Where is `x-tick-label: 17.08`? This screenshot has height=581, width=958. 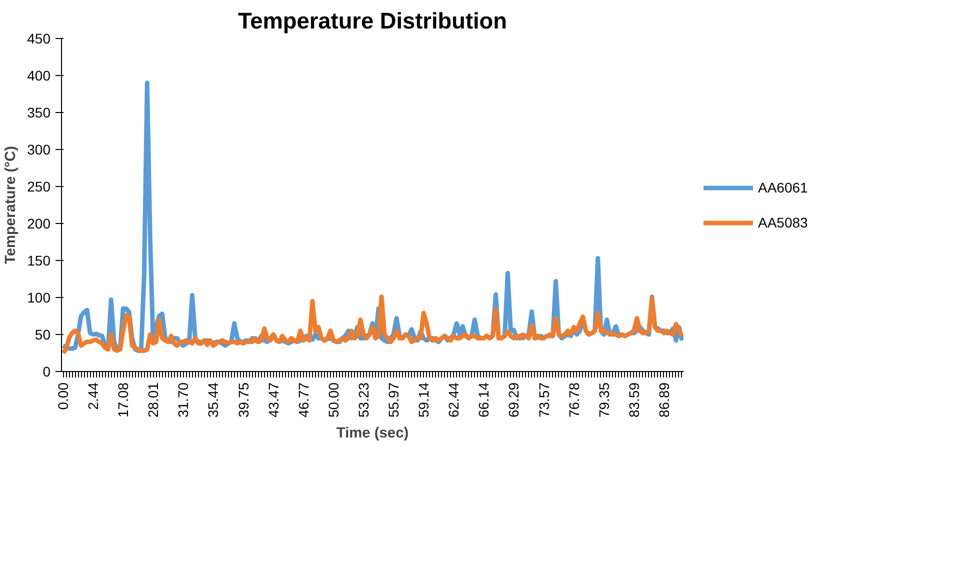
x-tick-label: 17.08 is located at coordinates (123, 400).